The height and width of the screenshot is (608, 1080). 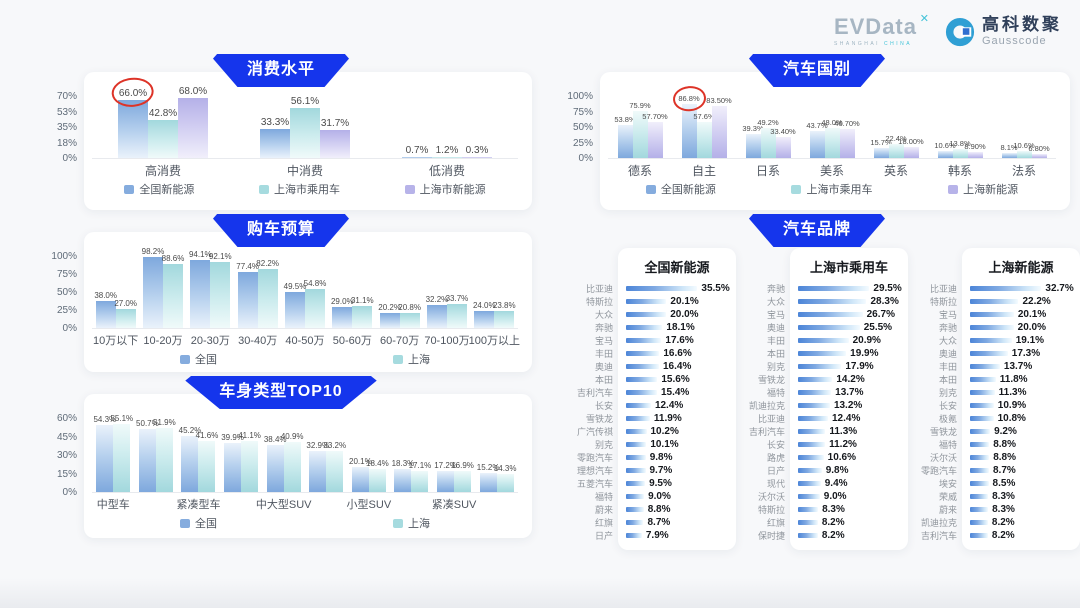 What do you see at coordinates (680, 327) in the screenshot?
I see `brand-value: 18.1%` at bounding box center [680, 327].